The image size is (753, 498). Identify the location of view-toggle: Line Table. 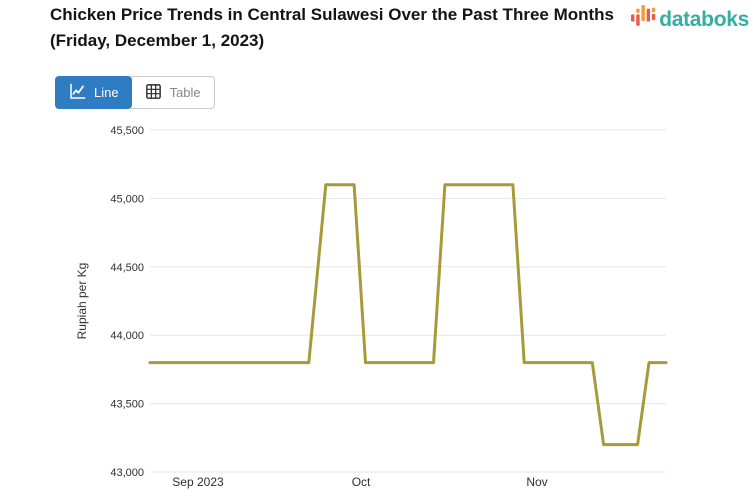
(135, 92).